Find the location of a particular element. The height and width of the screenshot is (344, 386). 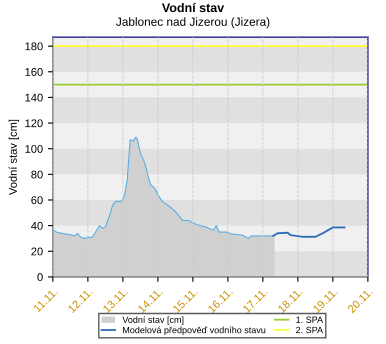

legend-label: 1. SPA is located at coordinates (310, 319).